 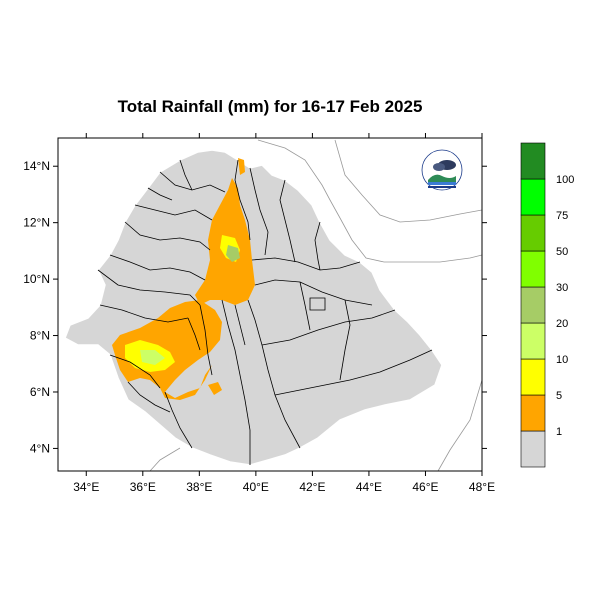 I want to click on arabian-coast, so click(x=408, y=181).